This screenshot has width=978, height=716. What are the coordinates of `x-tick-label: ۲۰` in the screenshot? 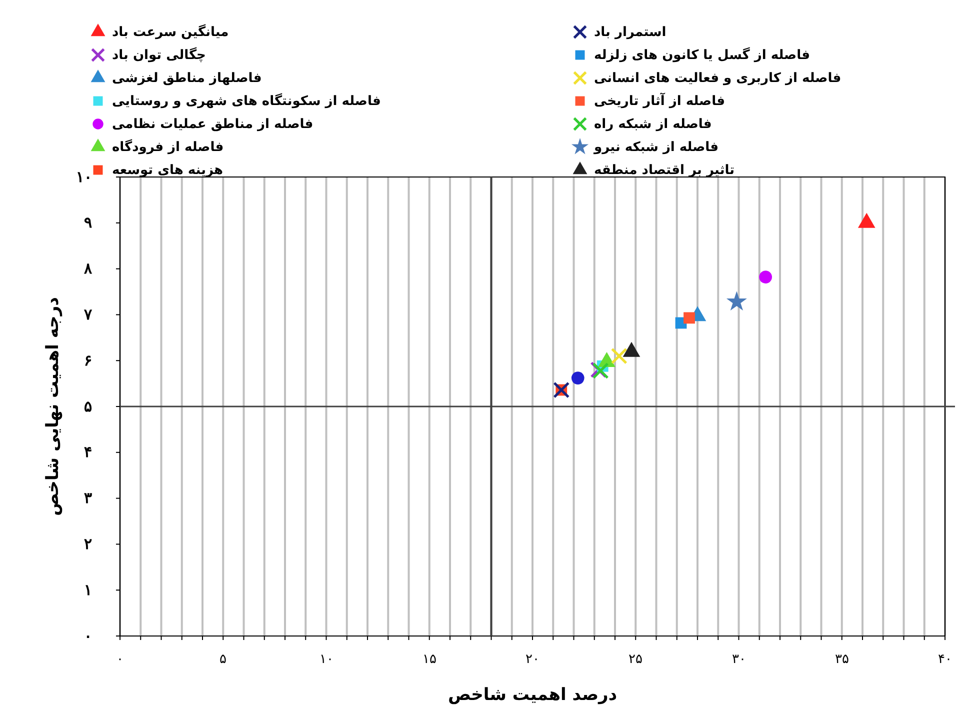 It's located at (533, 658).